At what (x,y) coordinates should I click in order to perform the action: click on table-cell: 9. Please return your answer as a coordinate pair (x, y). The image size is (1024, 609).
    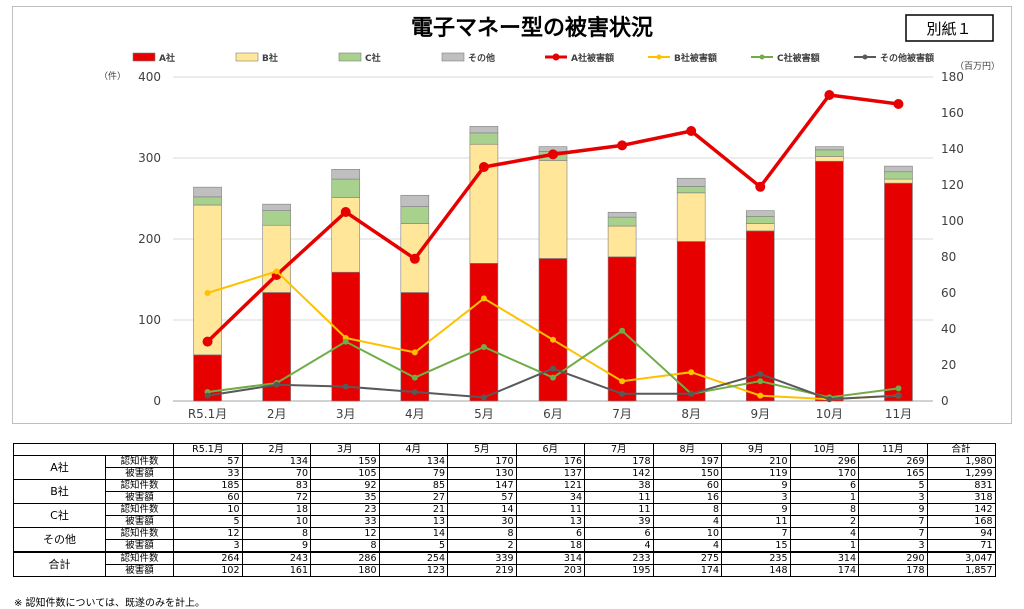
    Looking at the image, I should click on (893, 509).